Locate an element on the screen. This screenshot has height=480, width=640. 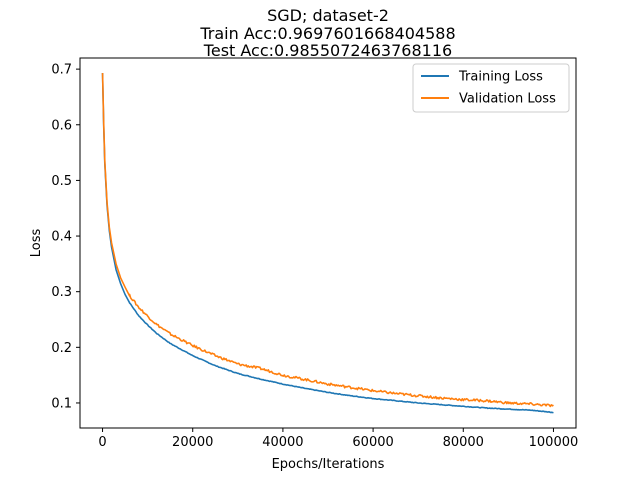
y-axis-ticks: 0.1 0.2 0.3 0.4 0.5 0.6 0.7 is located at coordinates (65, 237).